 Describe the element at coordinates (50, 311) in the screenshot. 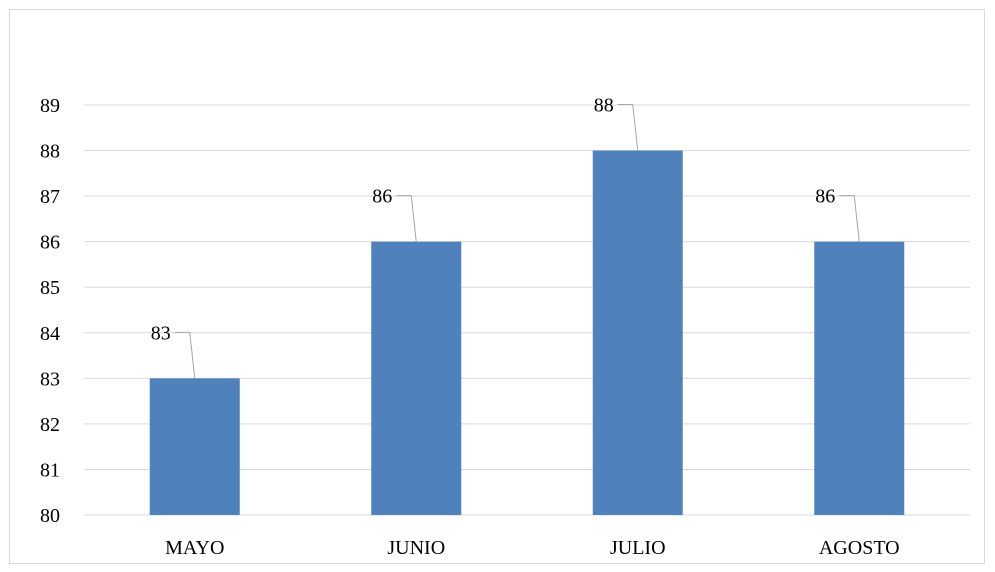

I see `y-axis-ticks: 80 81 82 83 84 85 86 87 88 89` at that location.